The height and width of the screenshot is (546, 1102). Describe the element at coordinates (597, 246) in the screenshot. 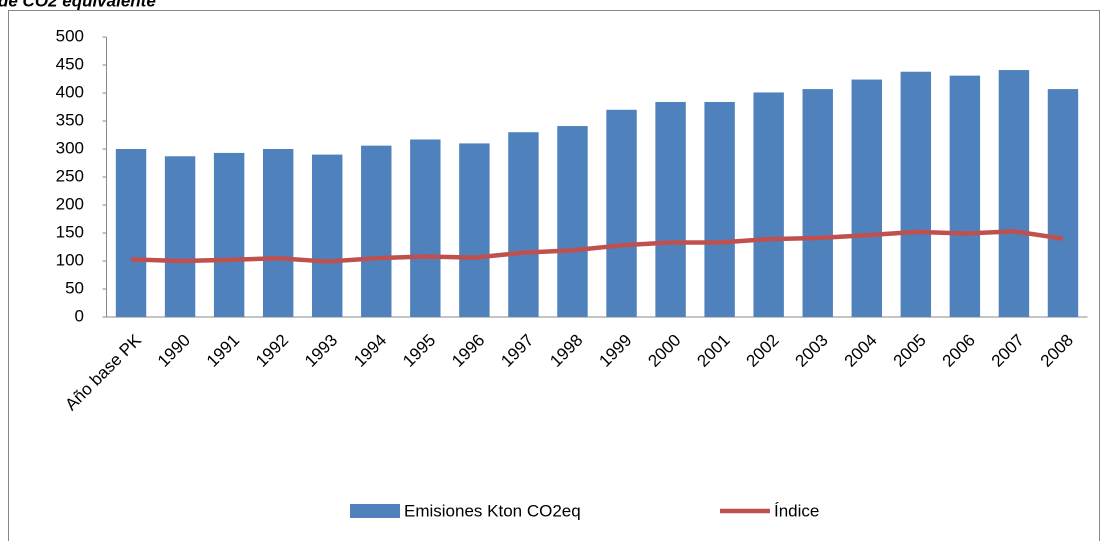

I see `line` at that location.